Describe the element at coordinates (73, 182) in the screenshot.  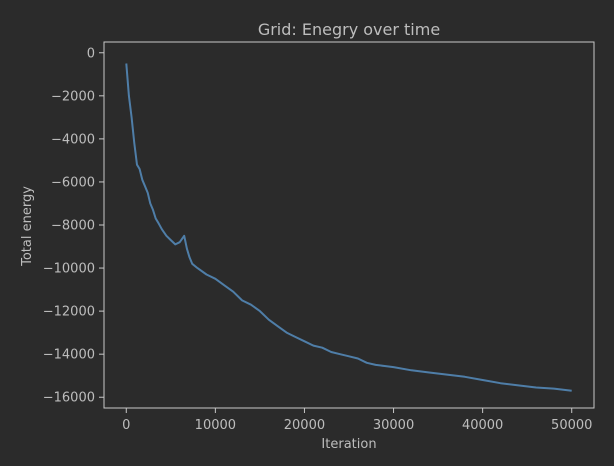
I see `y-tick-label: −6000` at that location.